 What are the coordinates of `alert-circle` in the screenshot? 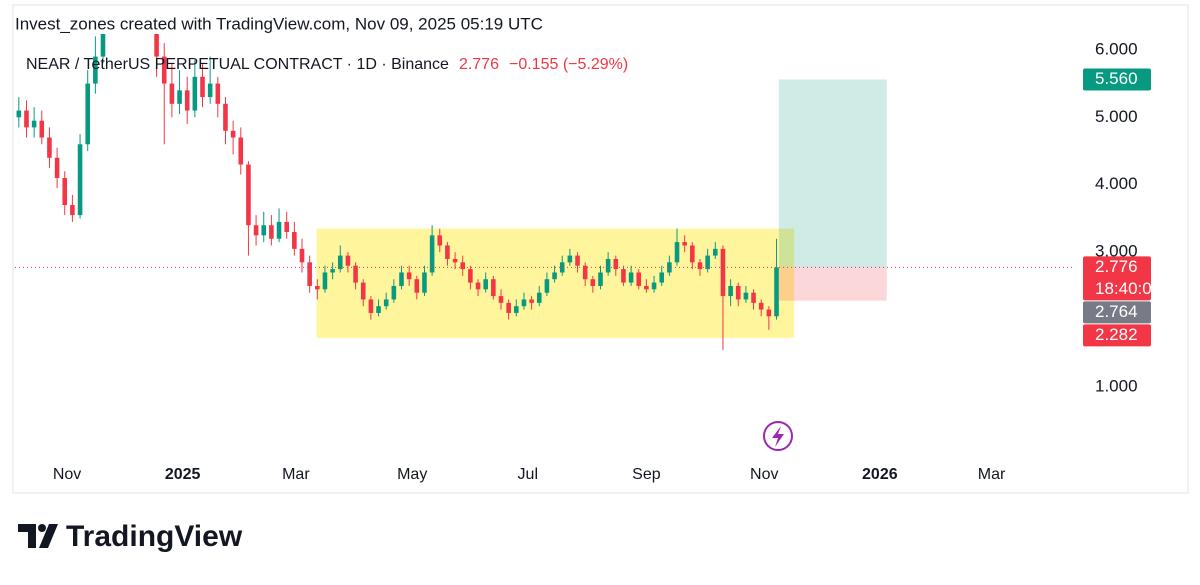 It's located at (778, 436).